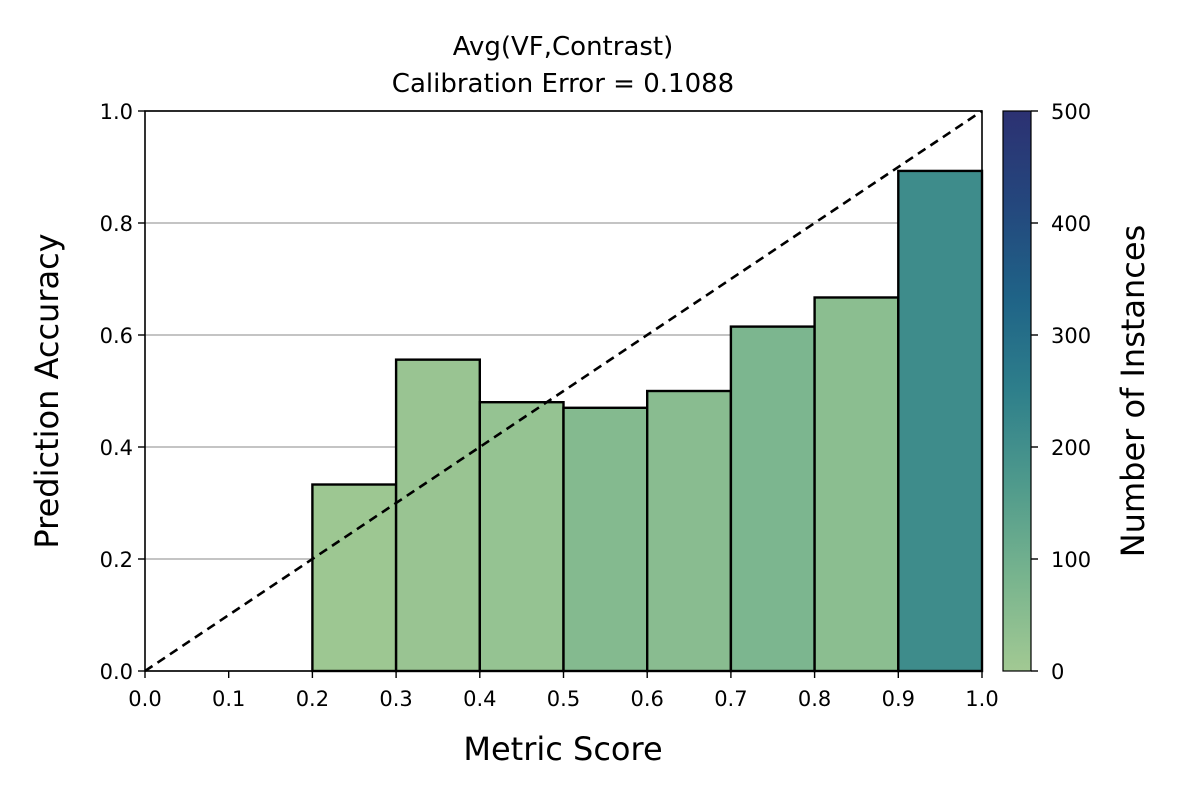  Describe the element at coordinates (563, 84) in the screenshot. I see `chart-subtitle: Calibration Error = 0.1088` at that location.